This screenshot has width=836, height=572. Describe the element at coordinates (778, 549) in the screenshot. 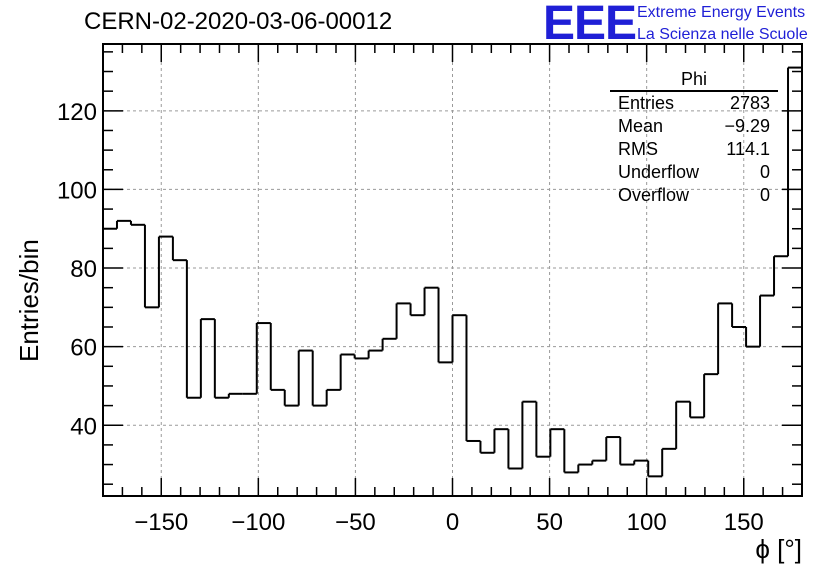

I see `x-axis-label: ϕ [°]` at that location.